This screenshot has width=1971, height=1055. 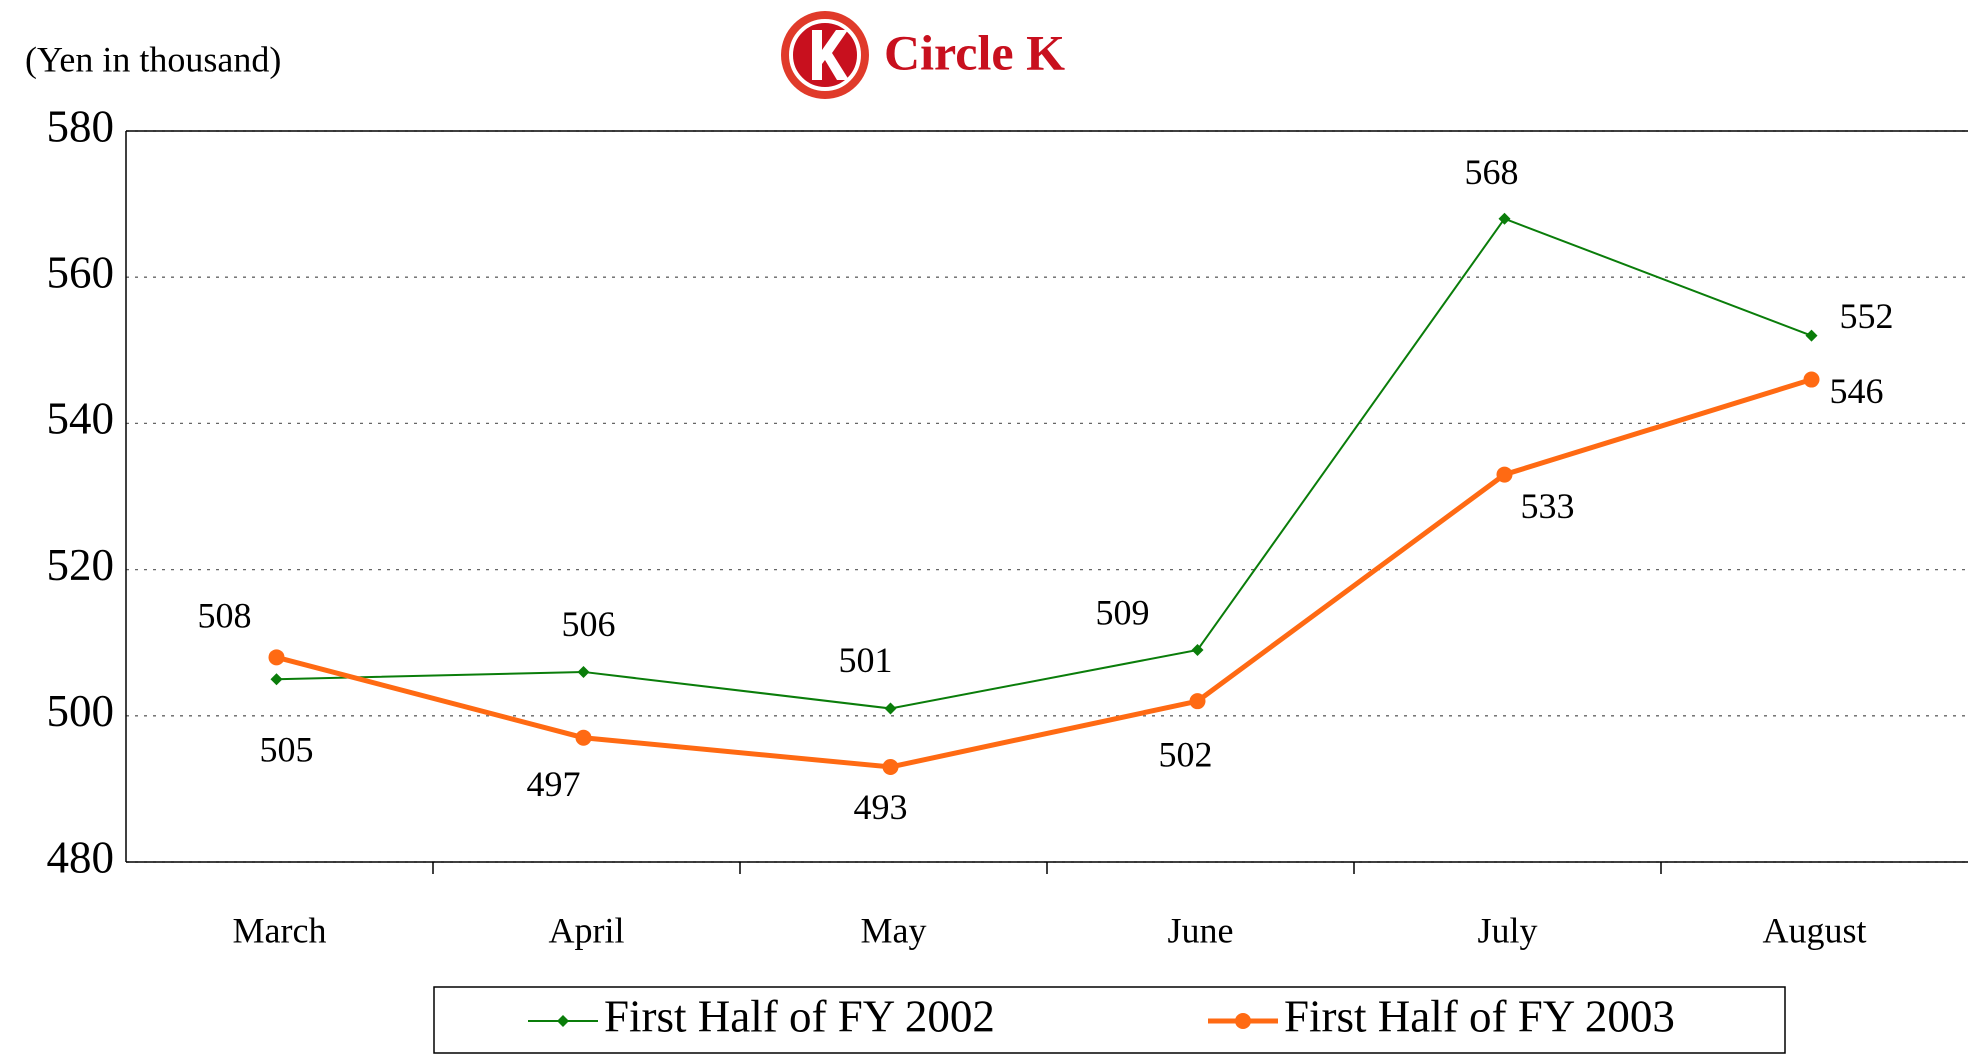 I want to click on logo: Circle K, so click(x=923, y=55).